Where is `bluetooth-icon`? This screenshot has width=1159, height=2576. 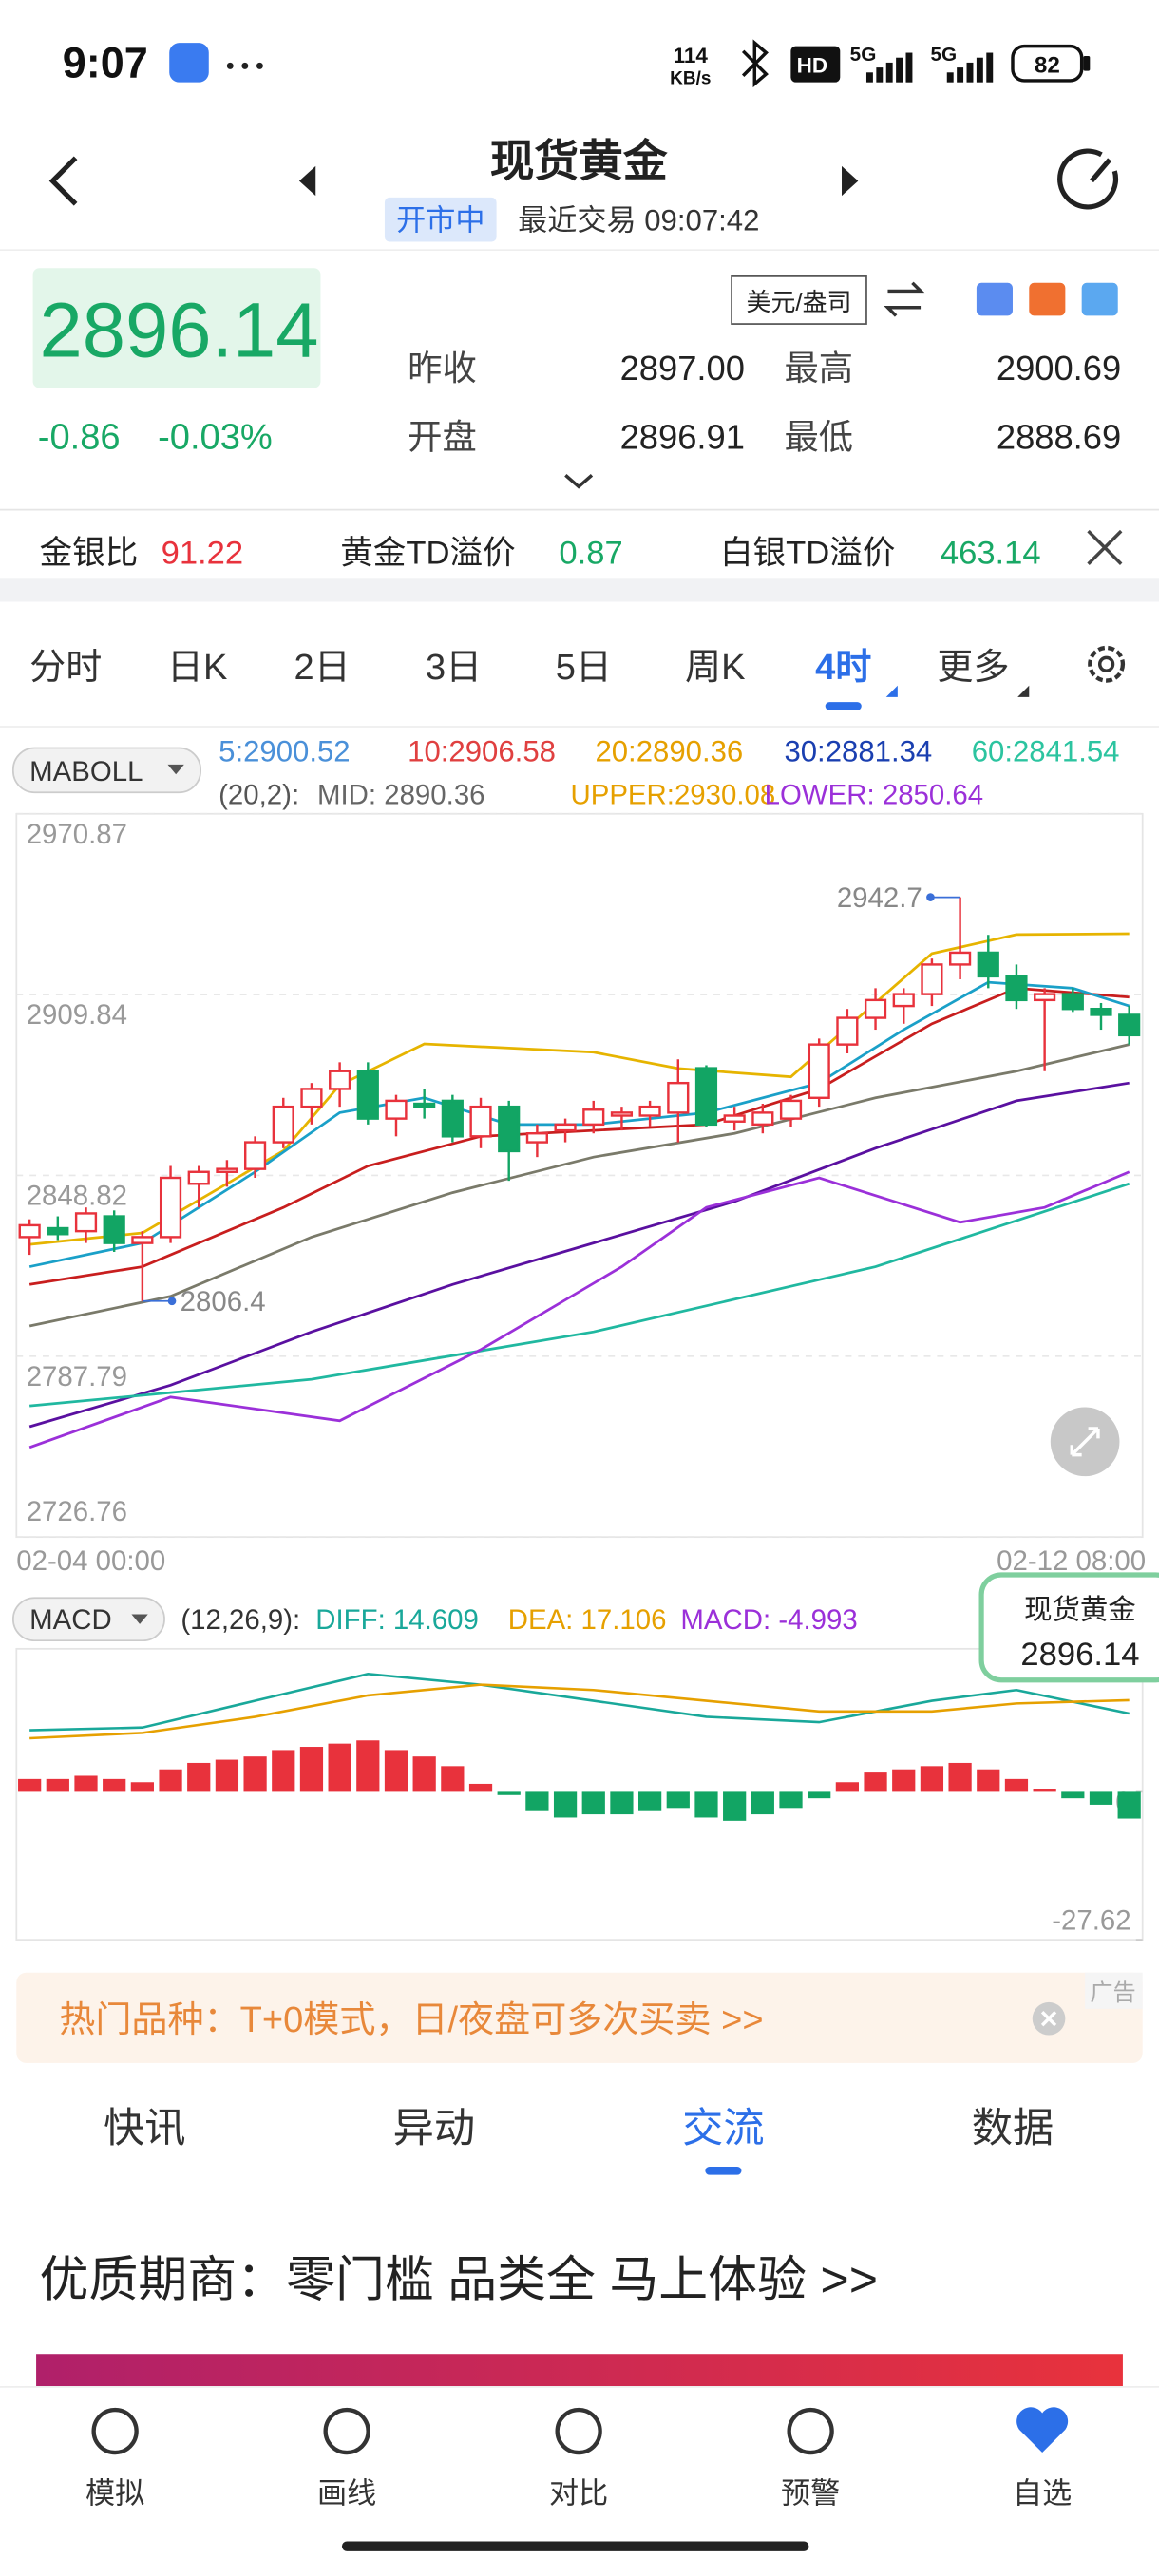 bluetooth-icon is located at coordinates (755, 63).